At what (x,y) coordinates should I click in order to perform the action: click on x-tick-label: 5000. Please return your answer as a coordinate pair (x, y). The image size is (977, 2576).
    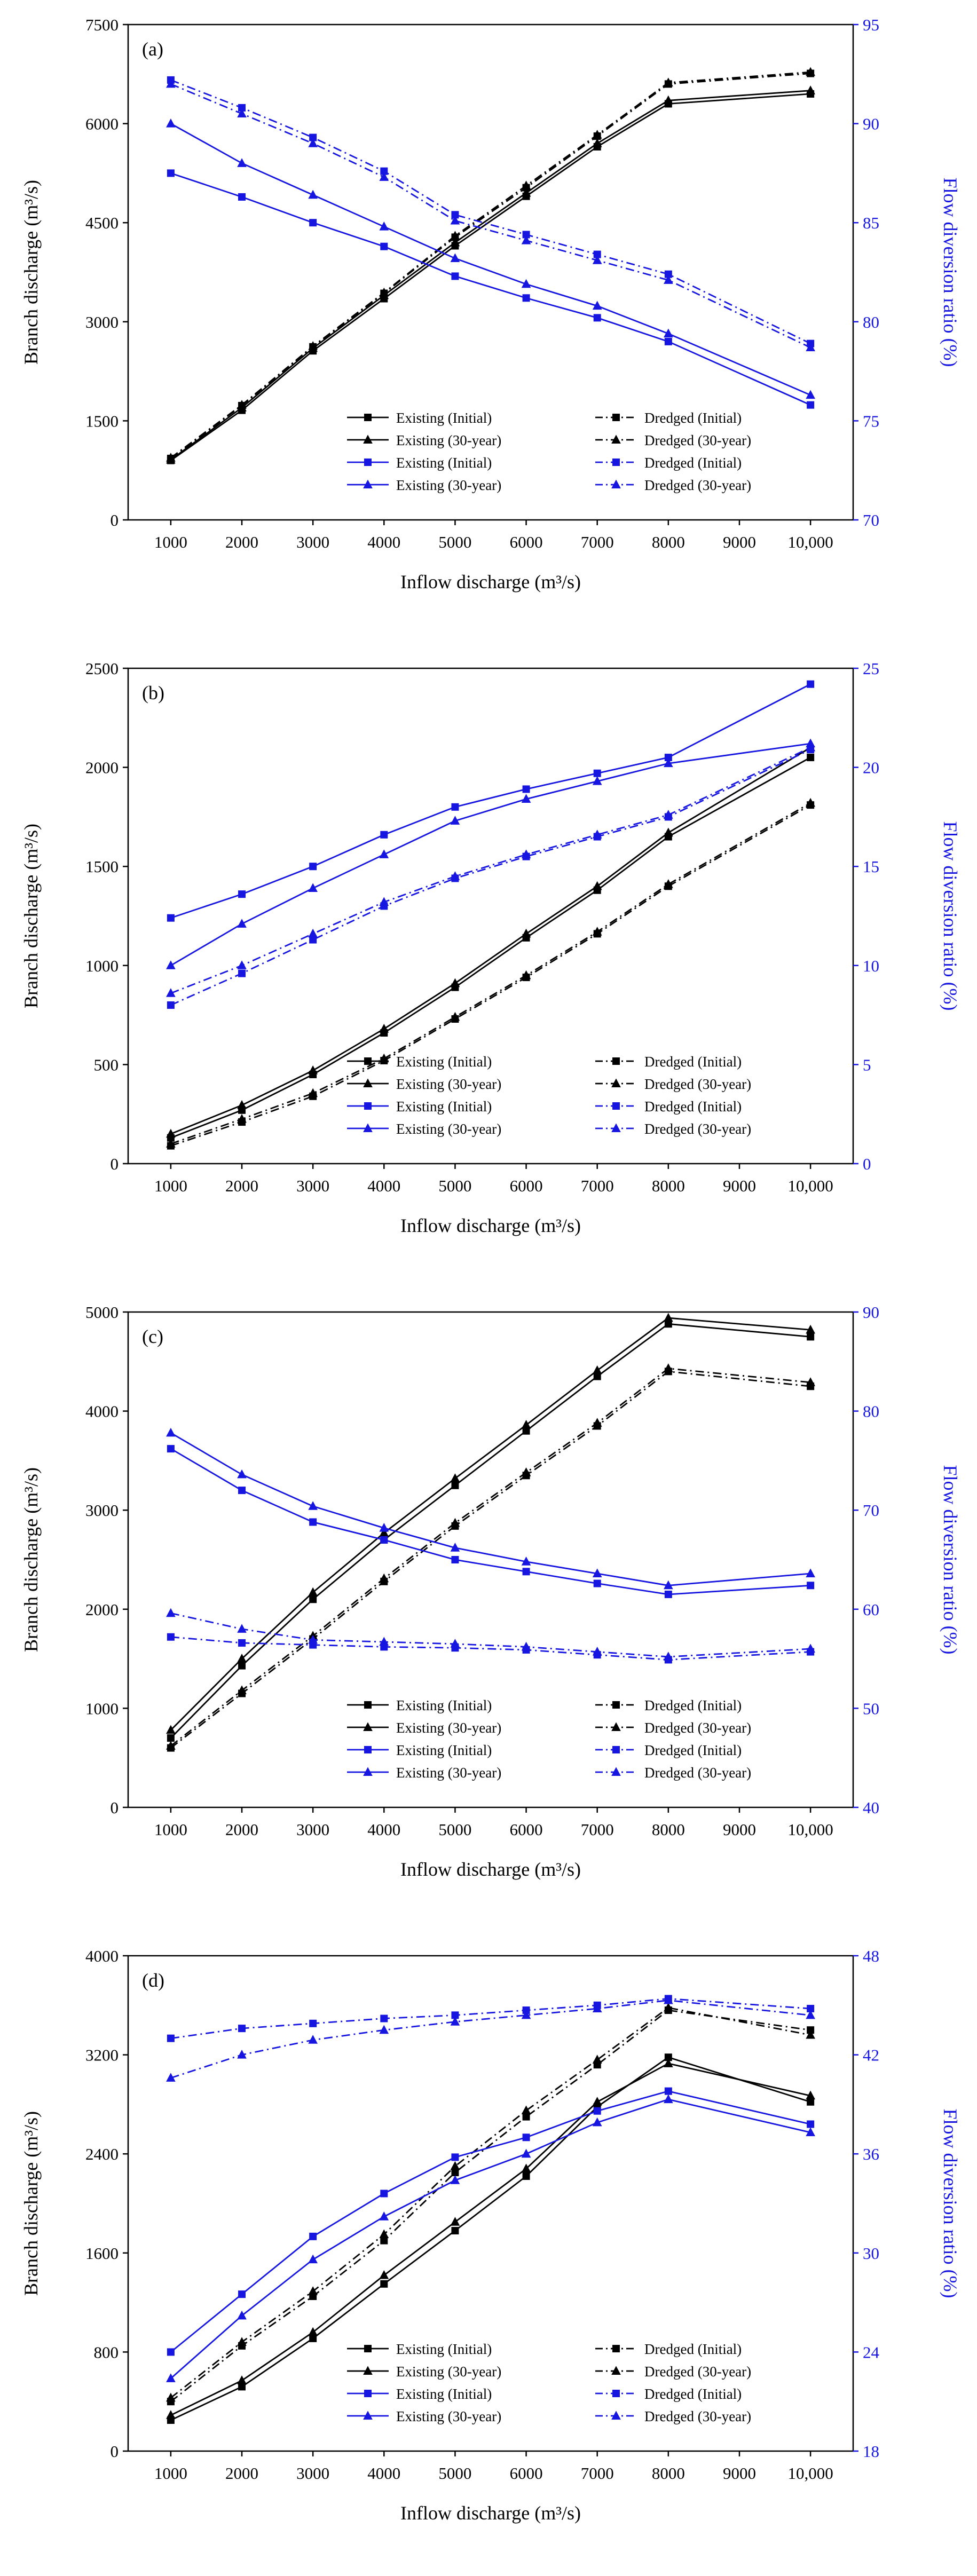
    Looking at the image, I should click on (454, 542).